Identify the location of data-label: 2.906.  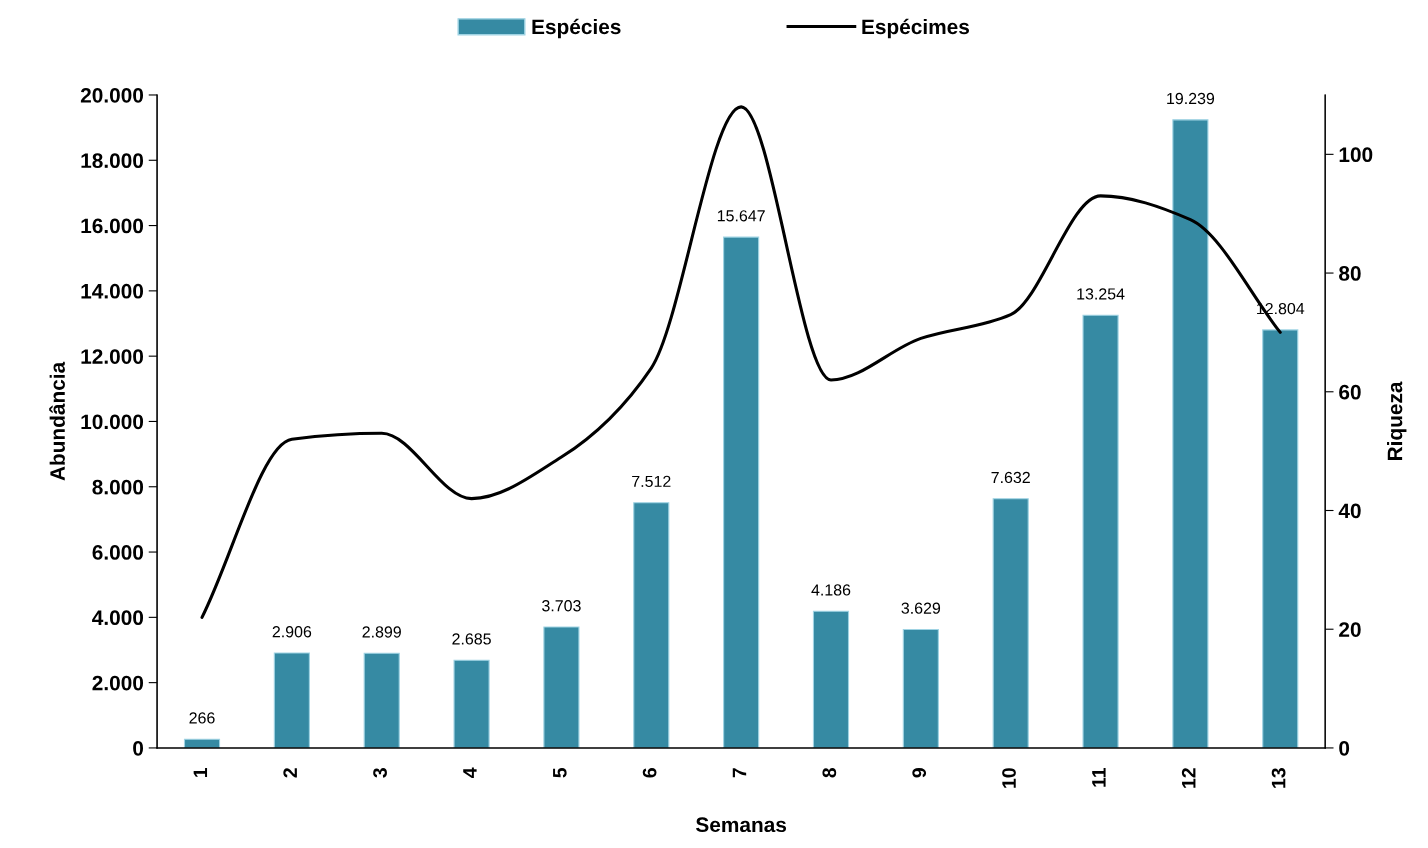
(292, 632).